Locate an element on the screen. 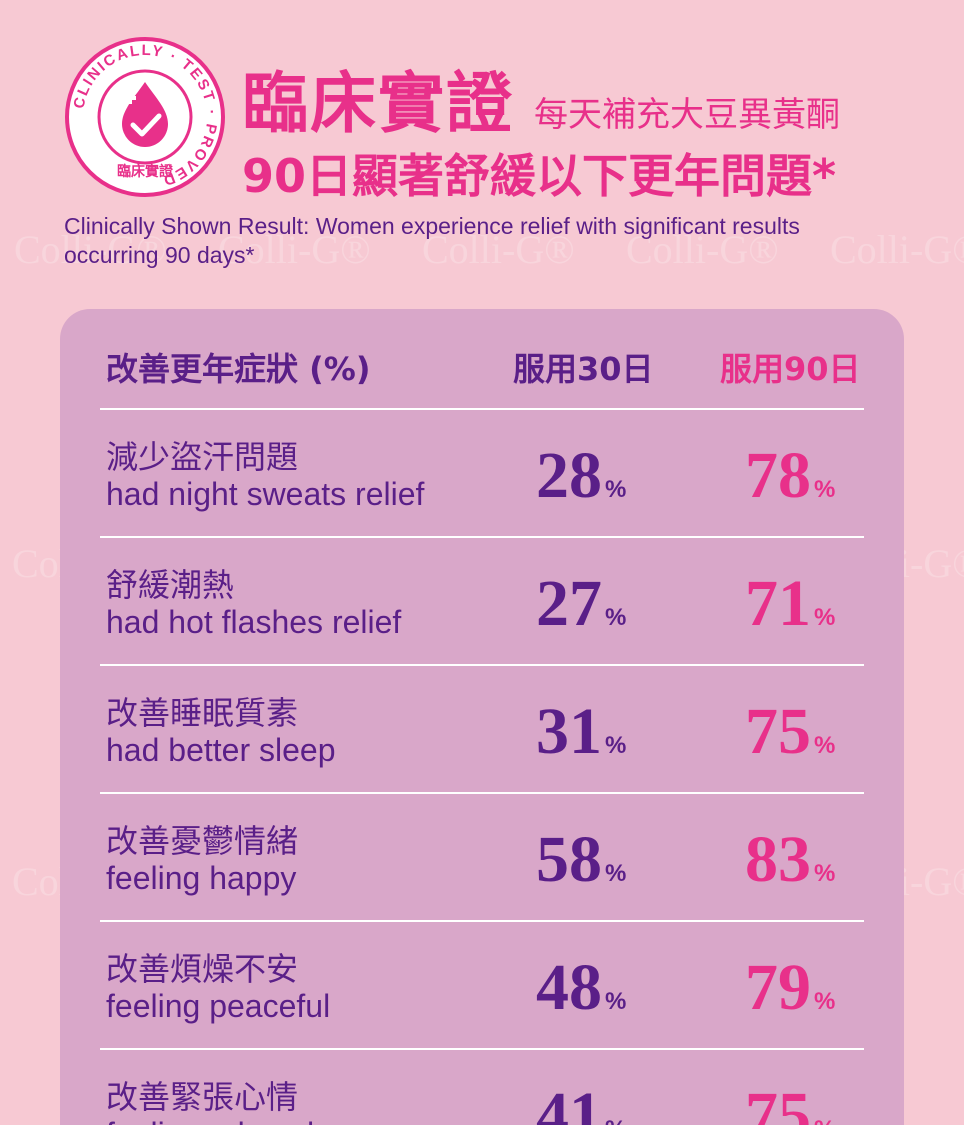 The height and width of the screenshot is (1125, 964). symptom-zh: 舒緩潮熱 is located at coordinates (170, 585).